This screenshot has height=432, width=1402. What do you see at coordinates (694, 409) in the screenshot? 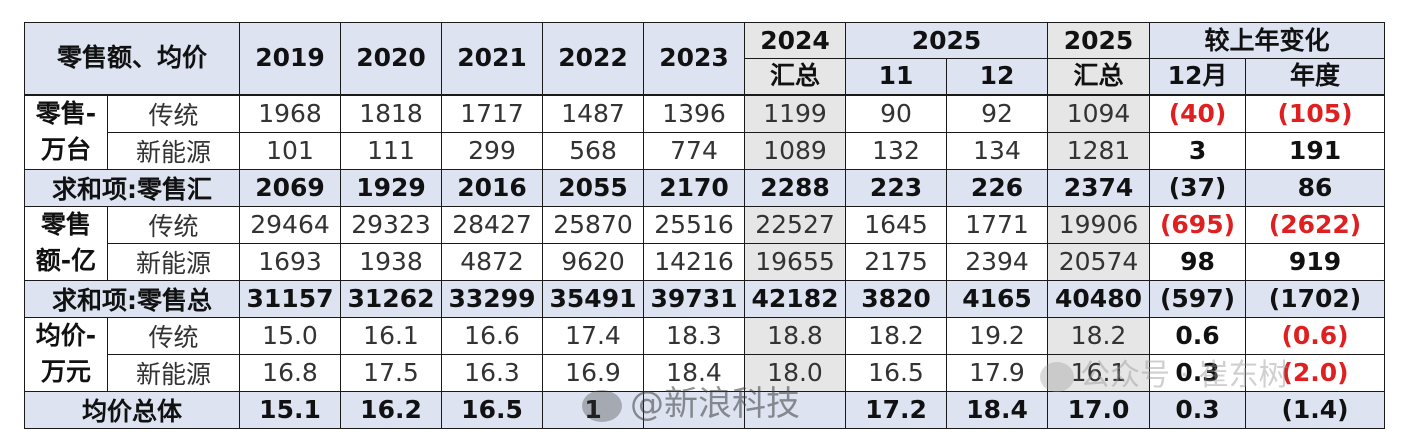
I see `table-cell` at bounding box center [694, 409].